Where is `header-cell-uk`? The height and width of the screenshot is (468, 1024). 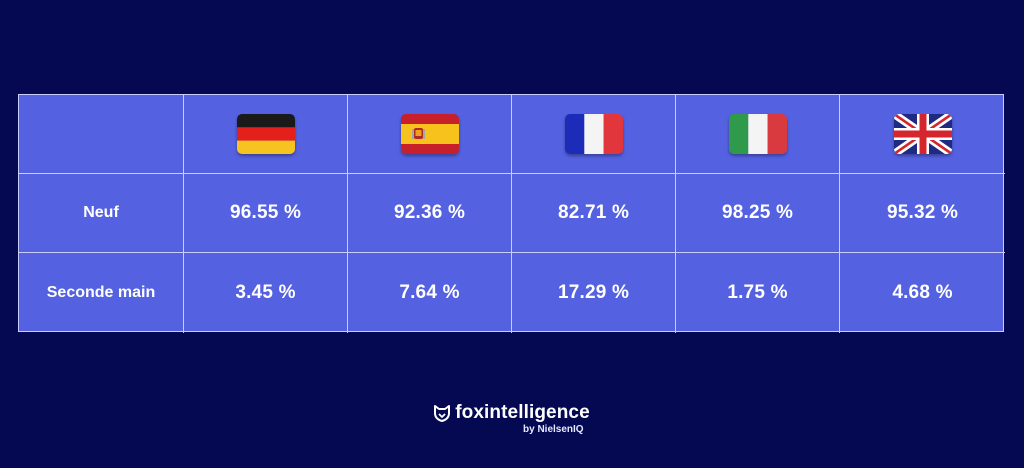
header-cell-uk is located at coordinates (922, 134).